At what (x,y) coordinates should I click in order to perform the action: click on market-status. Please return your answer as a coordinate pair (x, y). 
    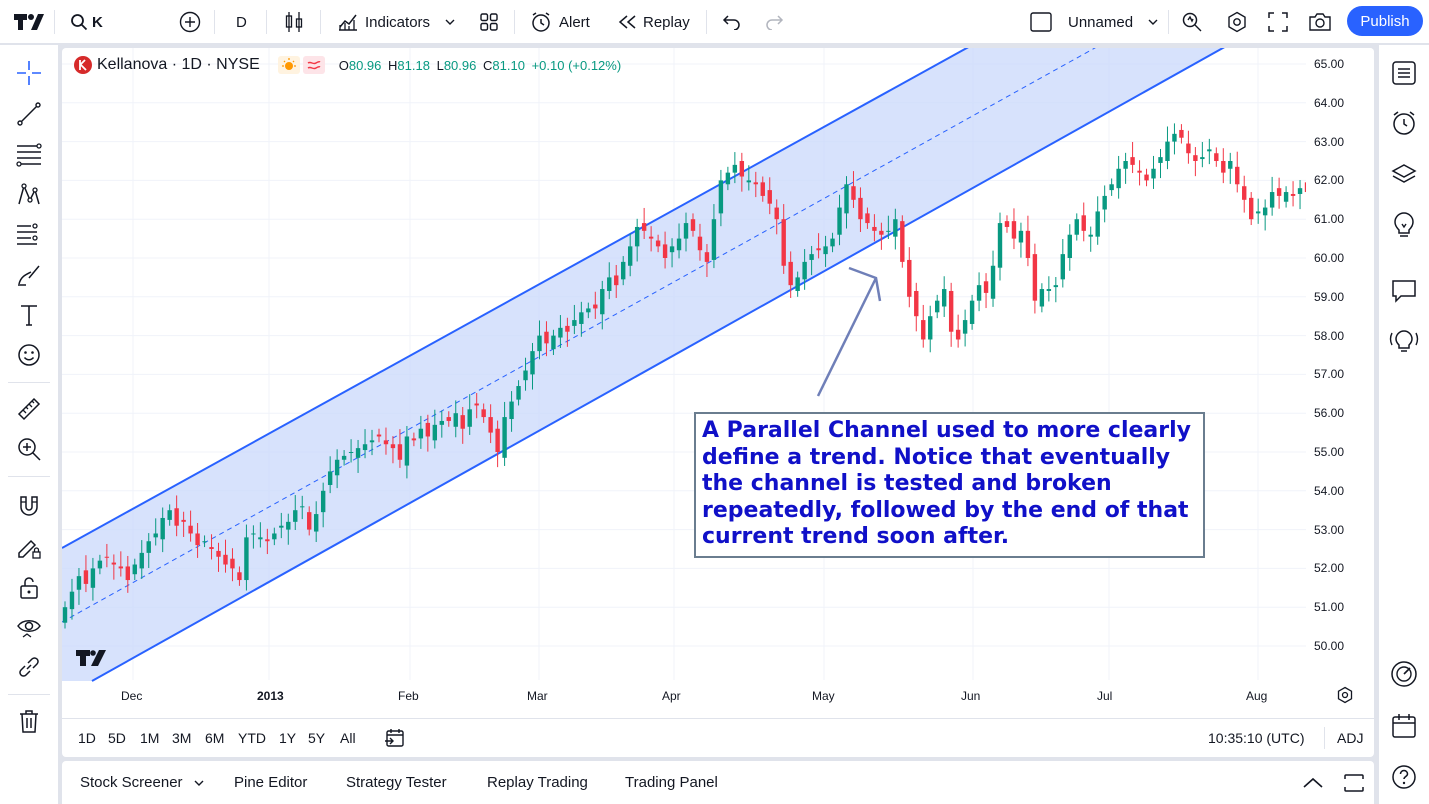
    Looking at the image, I should click on (301, 65).